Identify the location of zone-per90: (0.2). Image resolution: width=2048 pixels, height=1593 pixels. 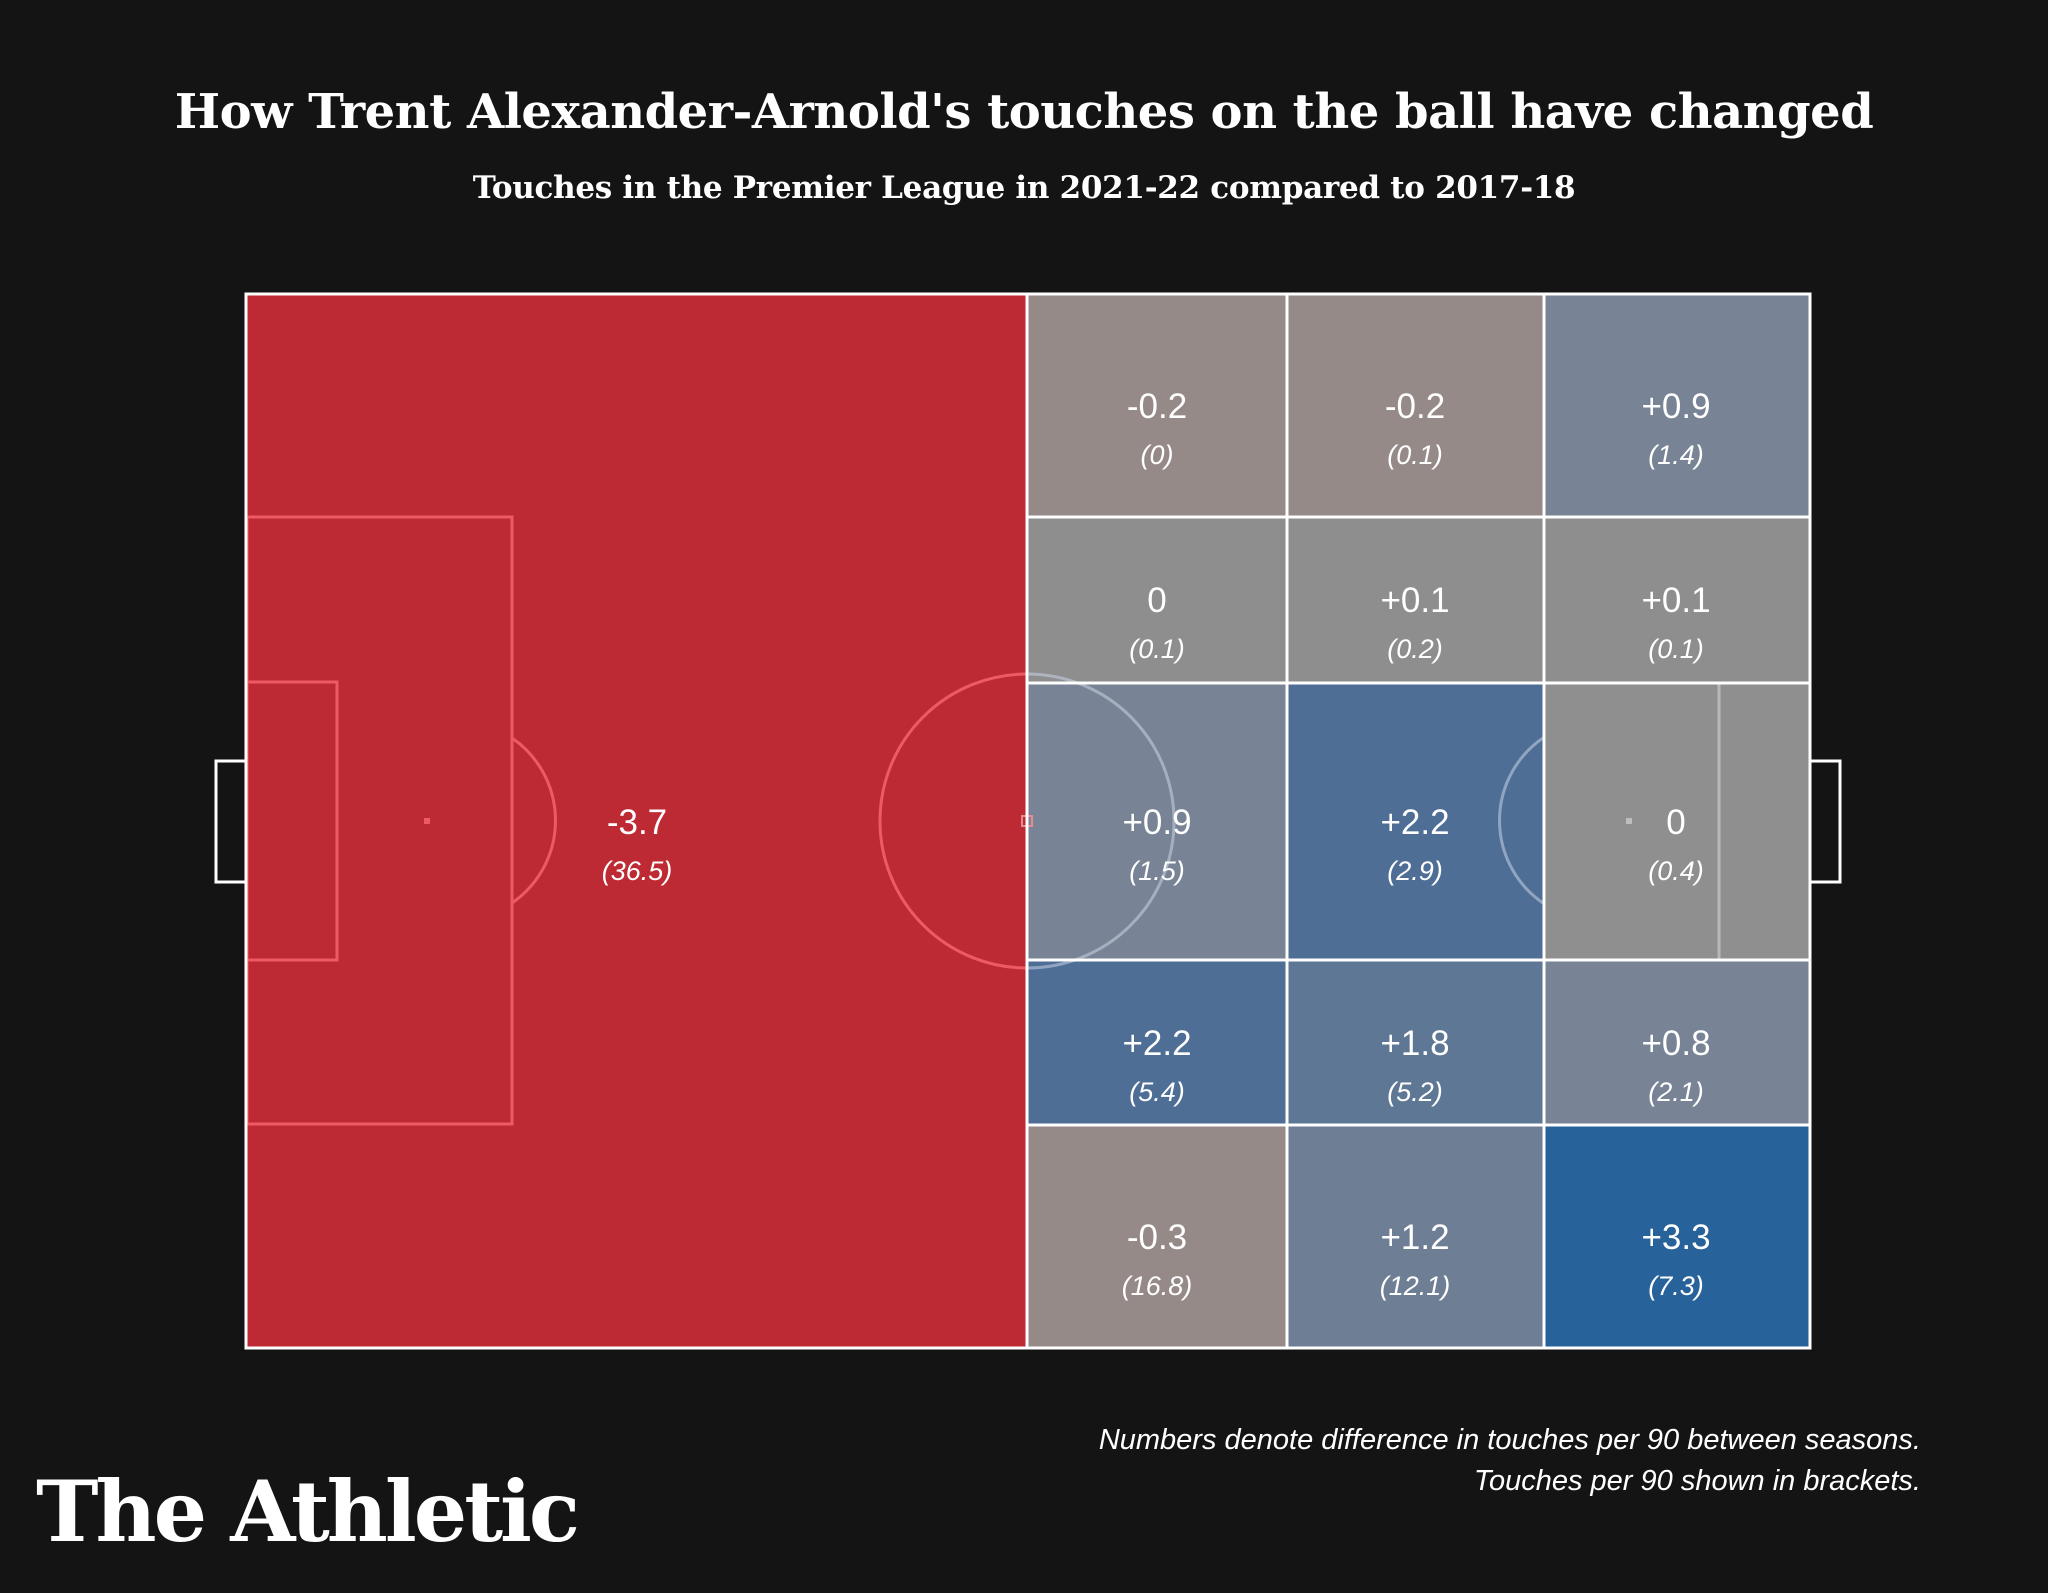
(1415, 649).